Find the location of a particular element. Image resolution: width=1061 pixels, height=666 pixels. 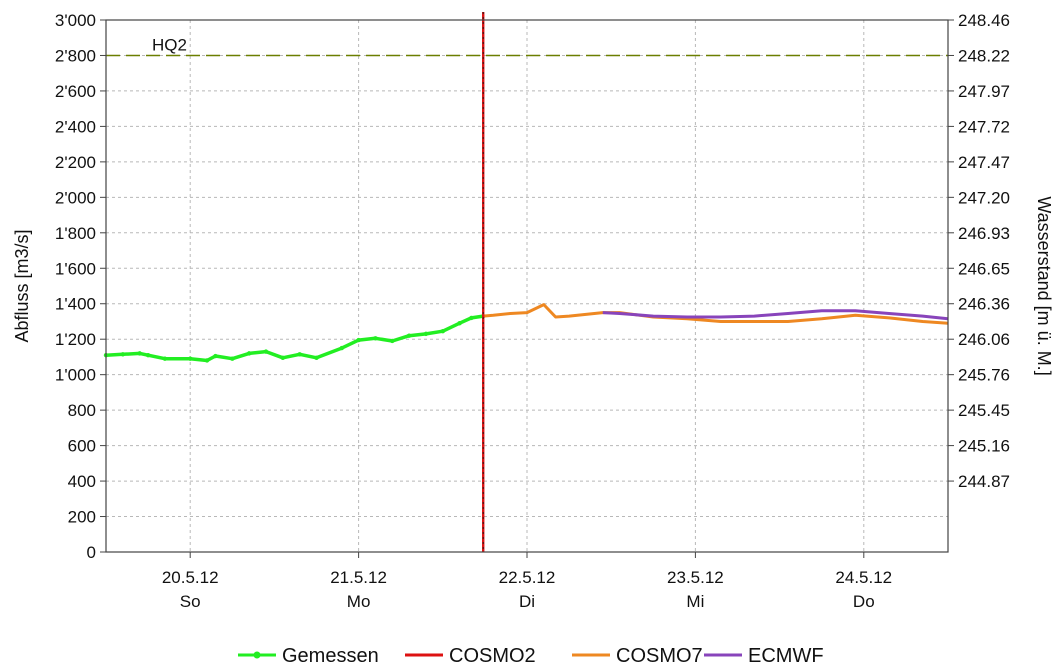

y-tick-label: 0 is located at coordinates (91, 552).